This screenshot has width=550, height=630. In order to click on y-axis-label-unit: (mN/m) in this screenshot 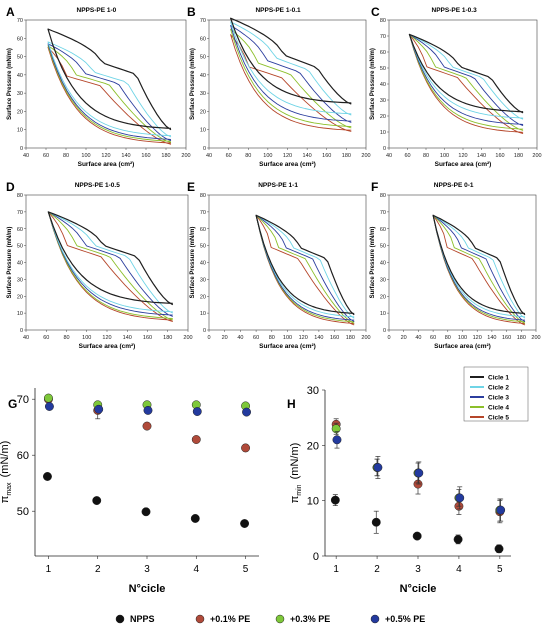, I will do `click(5, 461)`.